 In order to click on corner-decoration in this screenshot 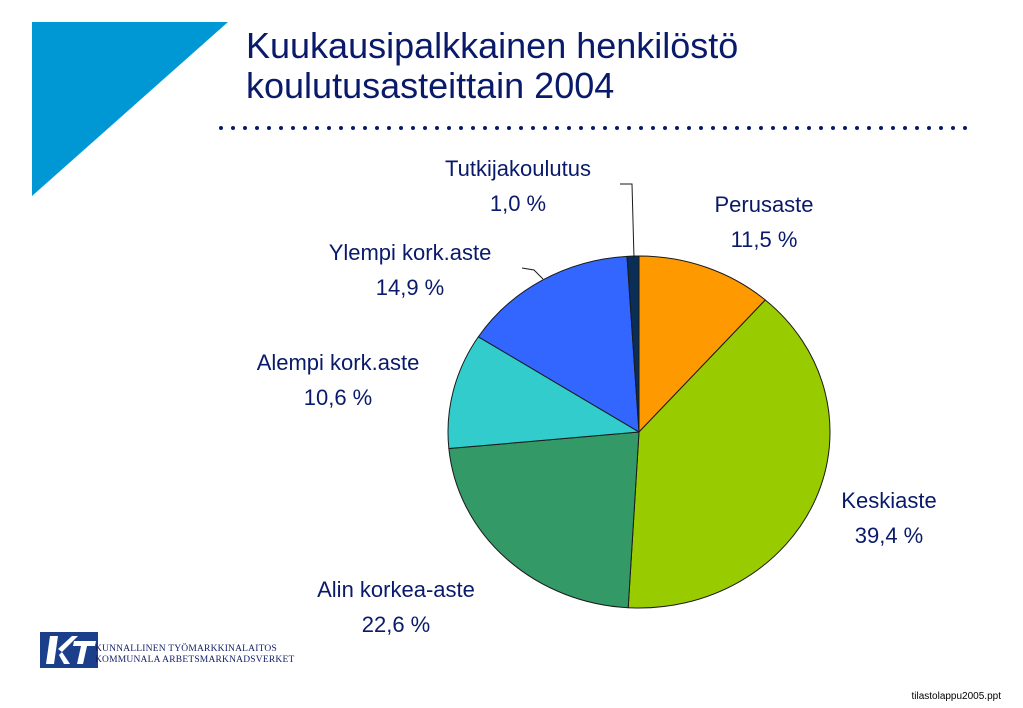, I will do `click(130, 109)`.